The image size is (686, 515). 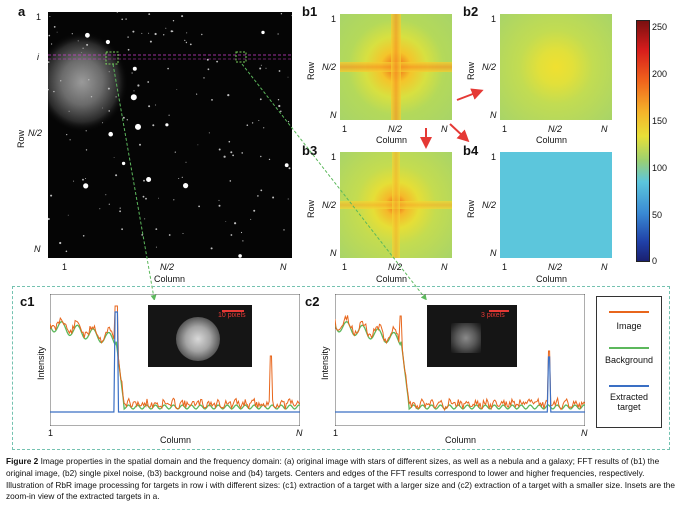 What do you see at coordinates (299, 433) in the screenshot?
I see `c1-xtick-n: N` at bounding box center [299, 433].